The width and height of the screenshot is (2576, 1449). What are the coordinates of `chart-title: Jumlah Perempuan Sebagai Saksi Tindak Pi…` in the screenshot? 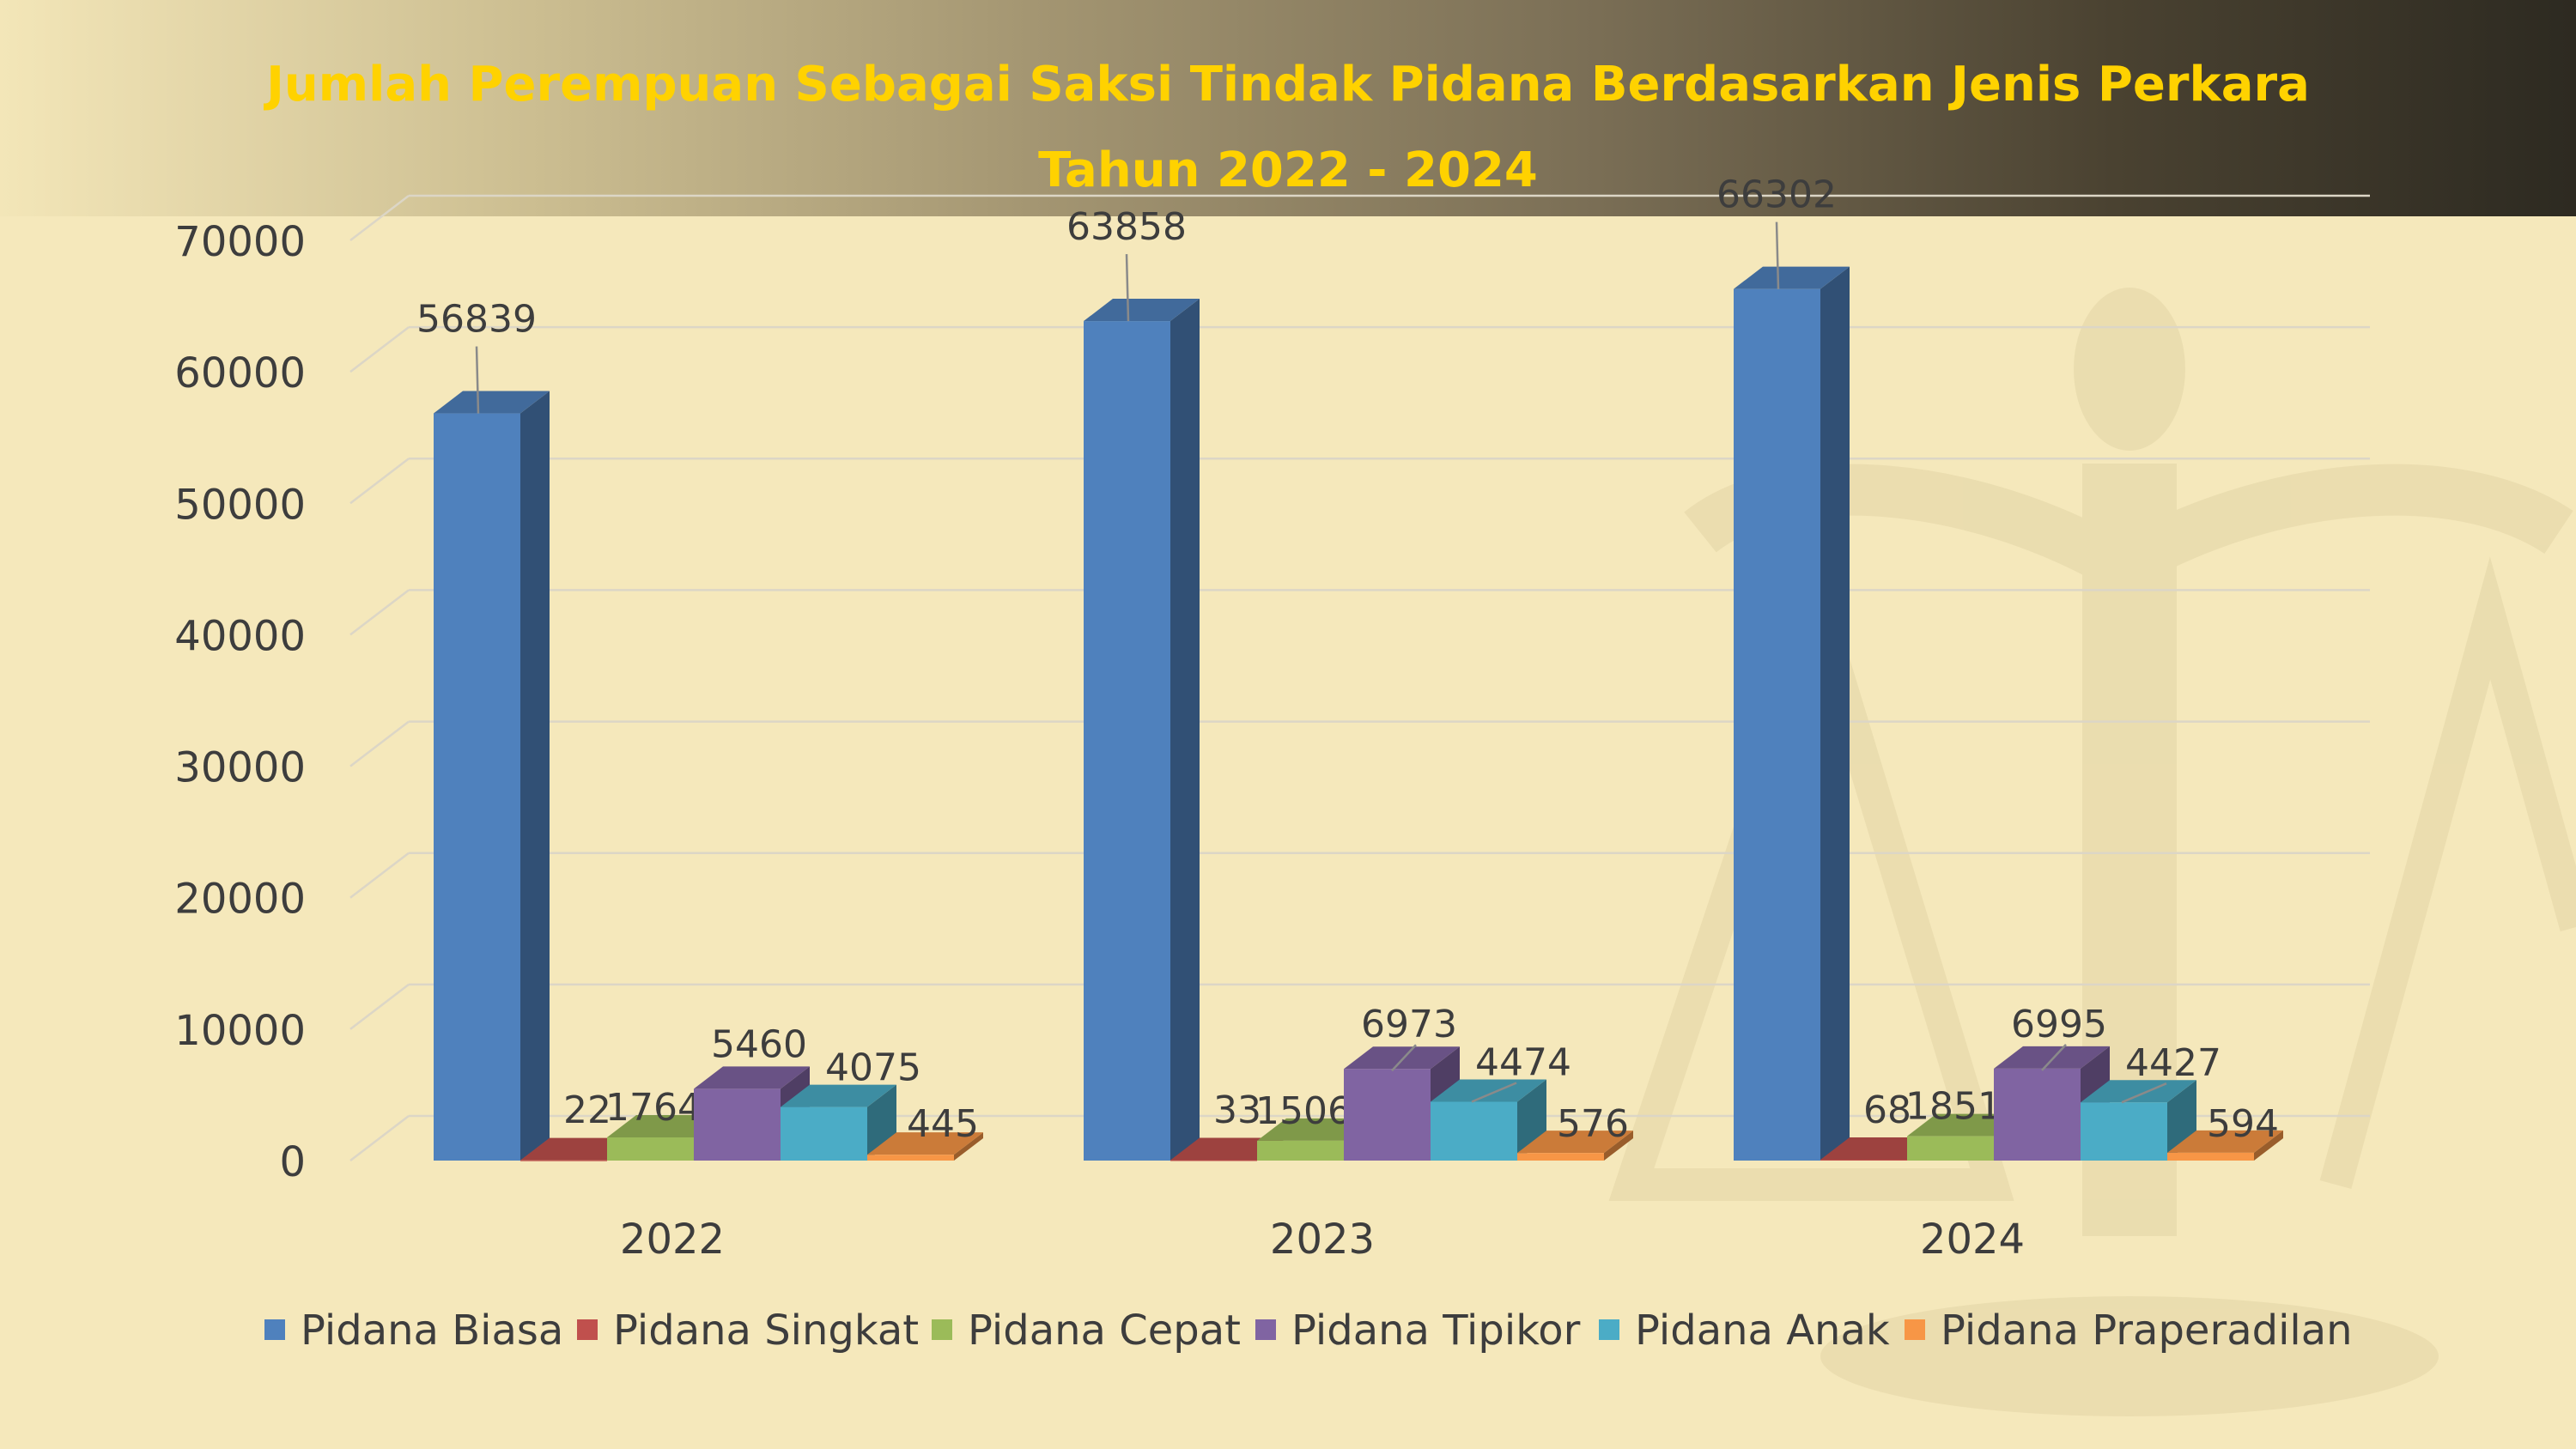 It's located at (1288, 84).